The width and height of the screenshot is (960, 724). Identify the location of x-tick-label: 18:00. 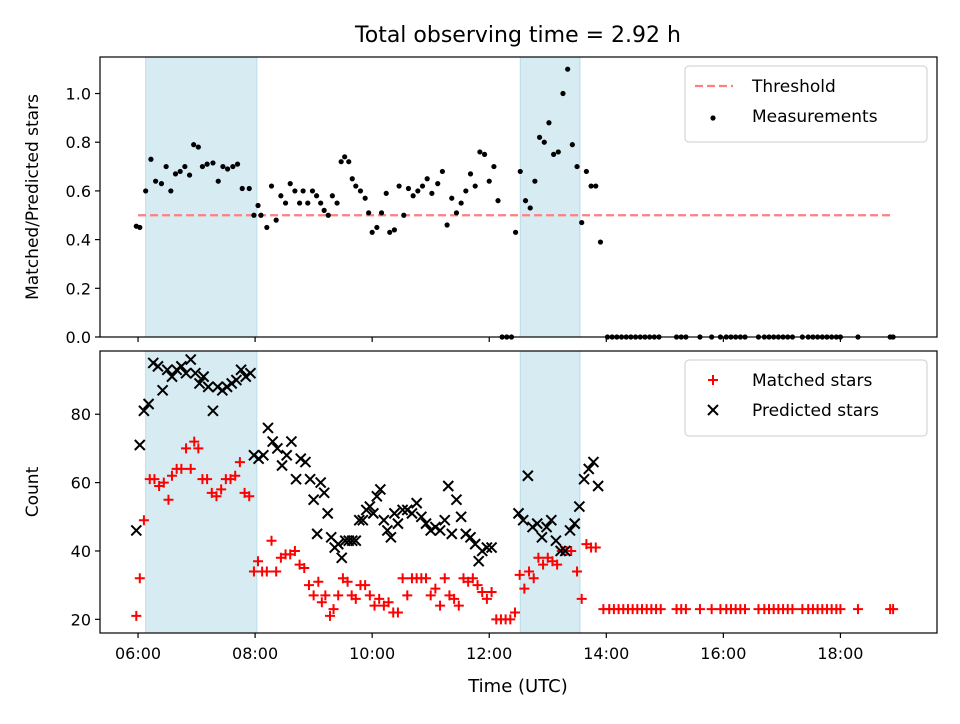
(840, 653).